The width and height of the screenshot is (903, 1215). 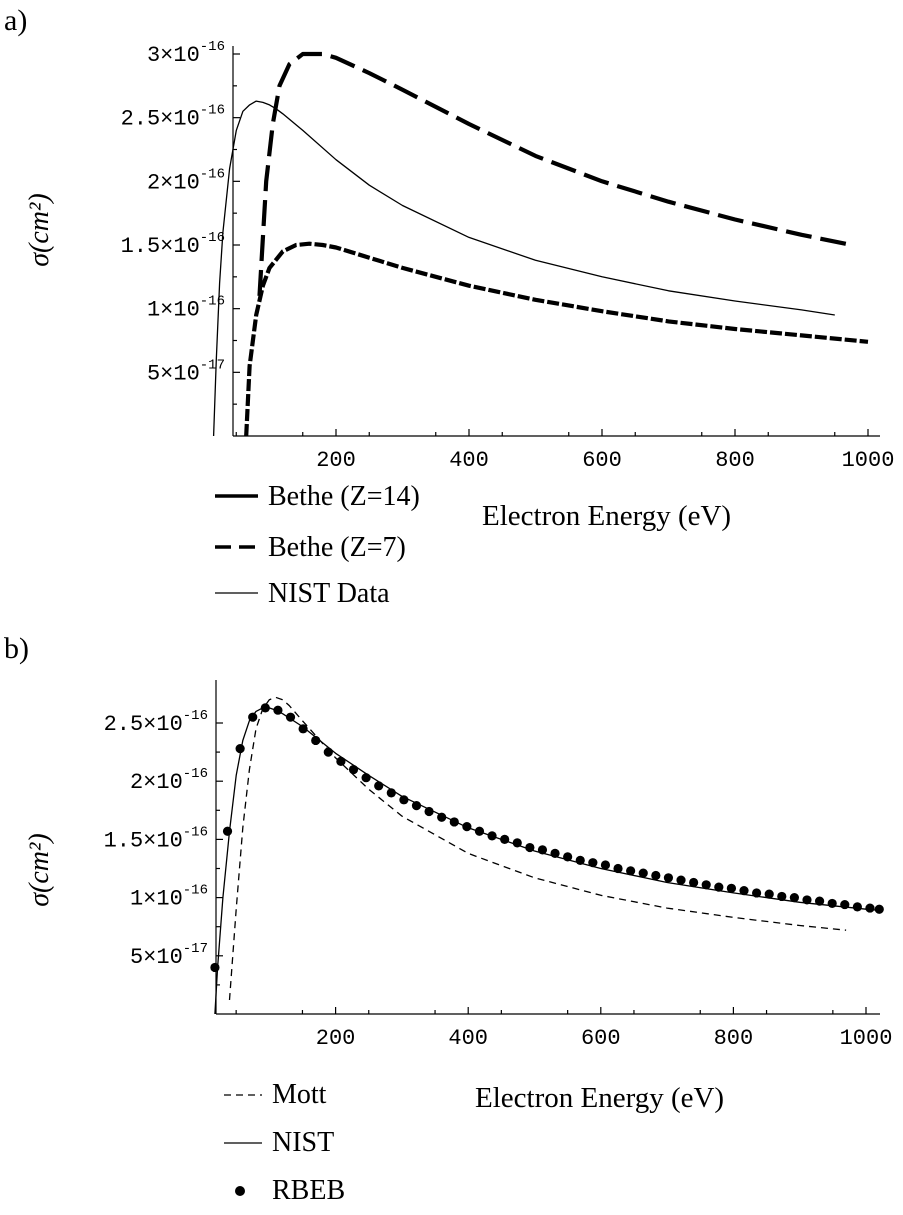 I want to click on legend-nist-label: NIST, so click(x=303, y=1142).